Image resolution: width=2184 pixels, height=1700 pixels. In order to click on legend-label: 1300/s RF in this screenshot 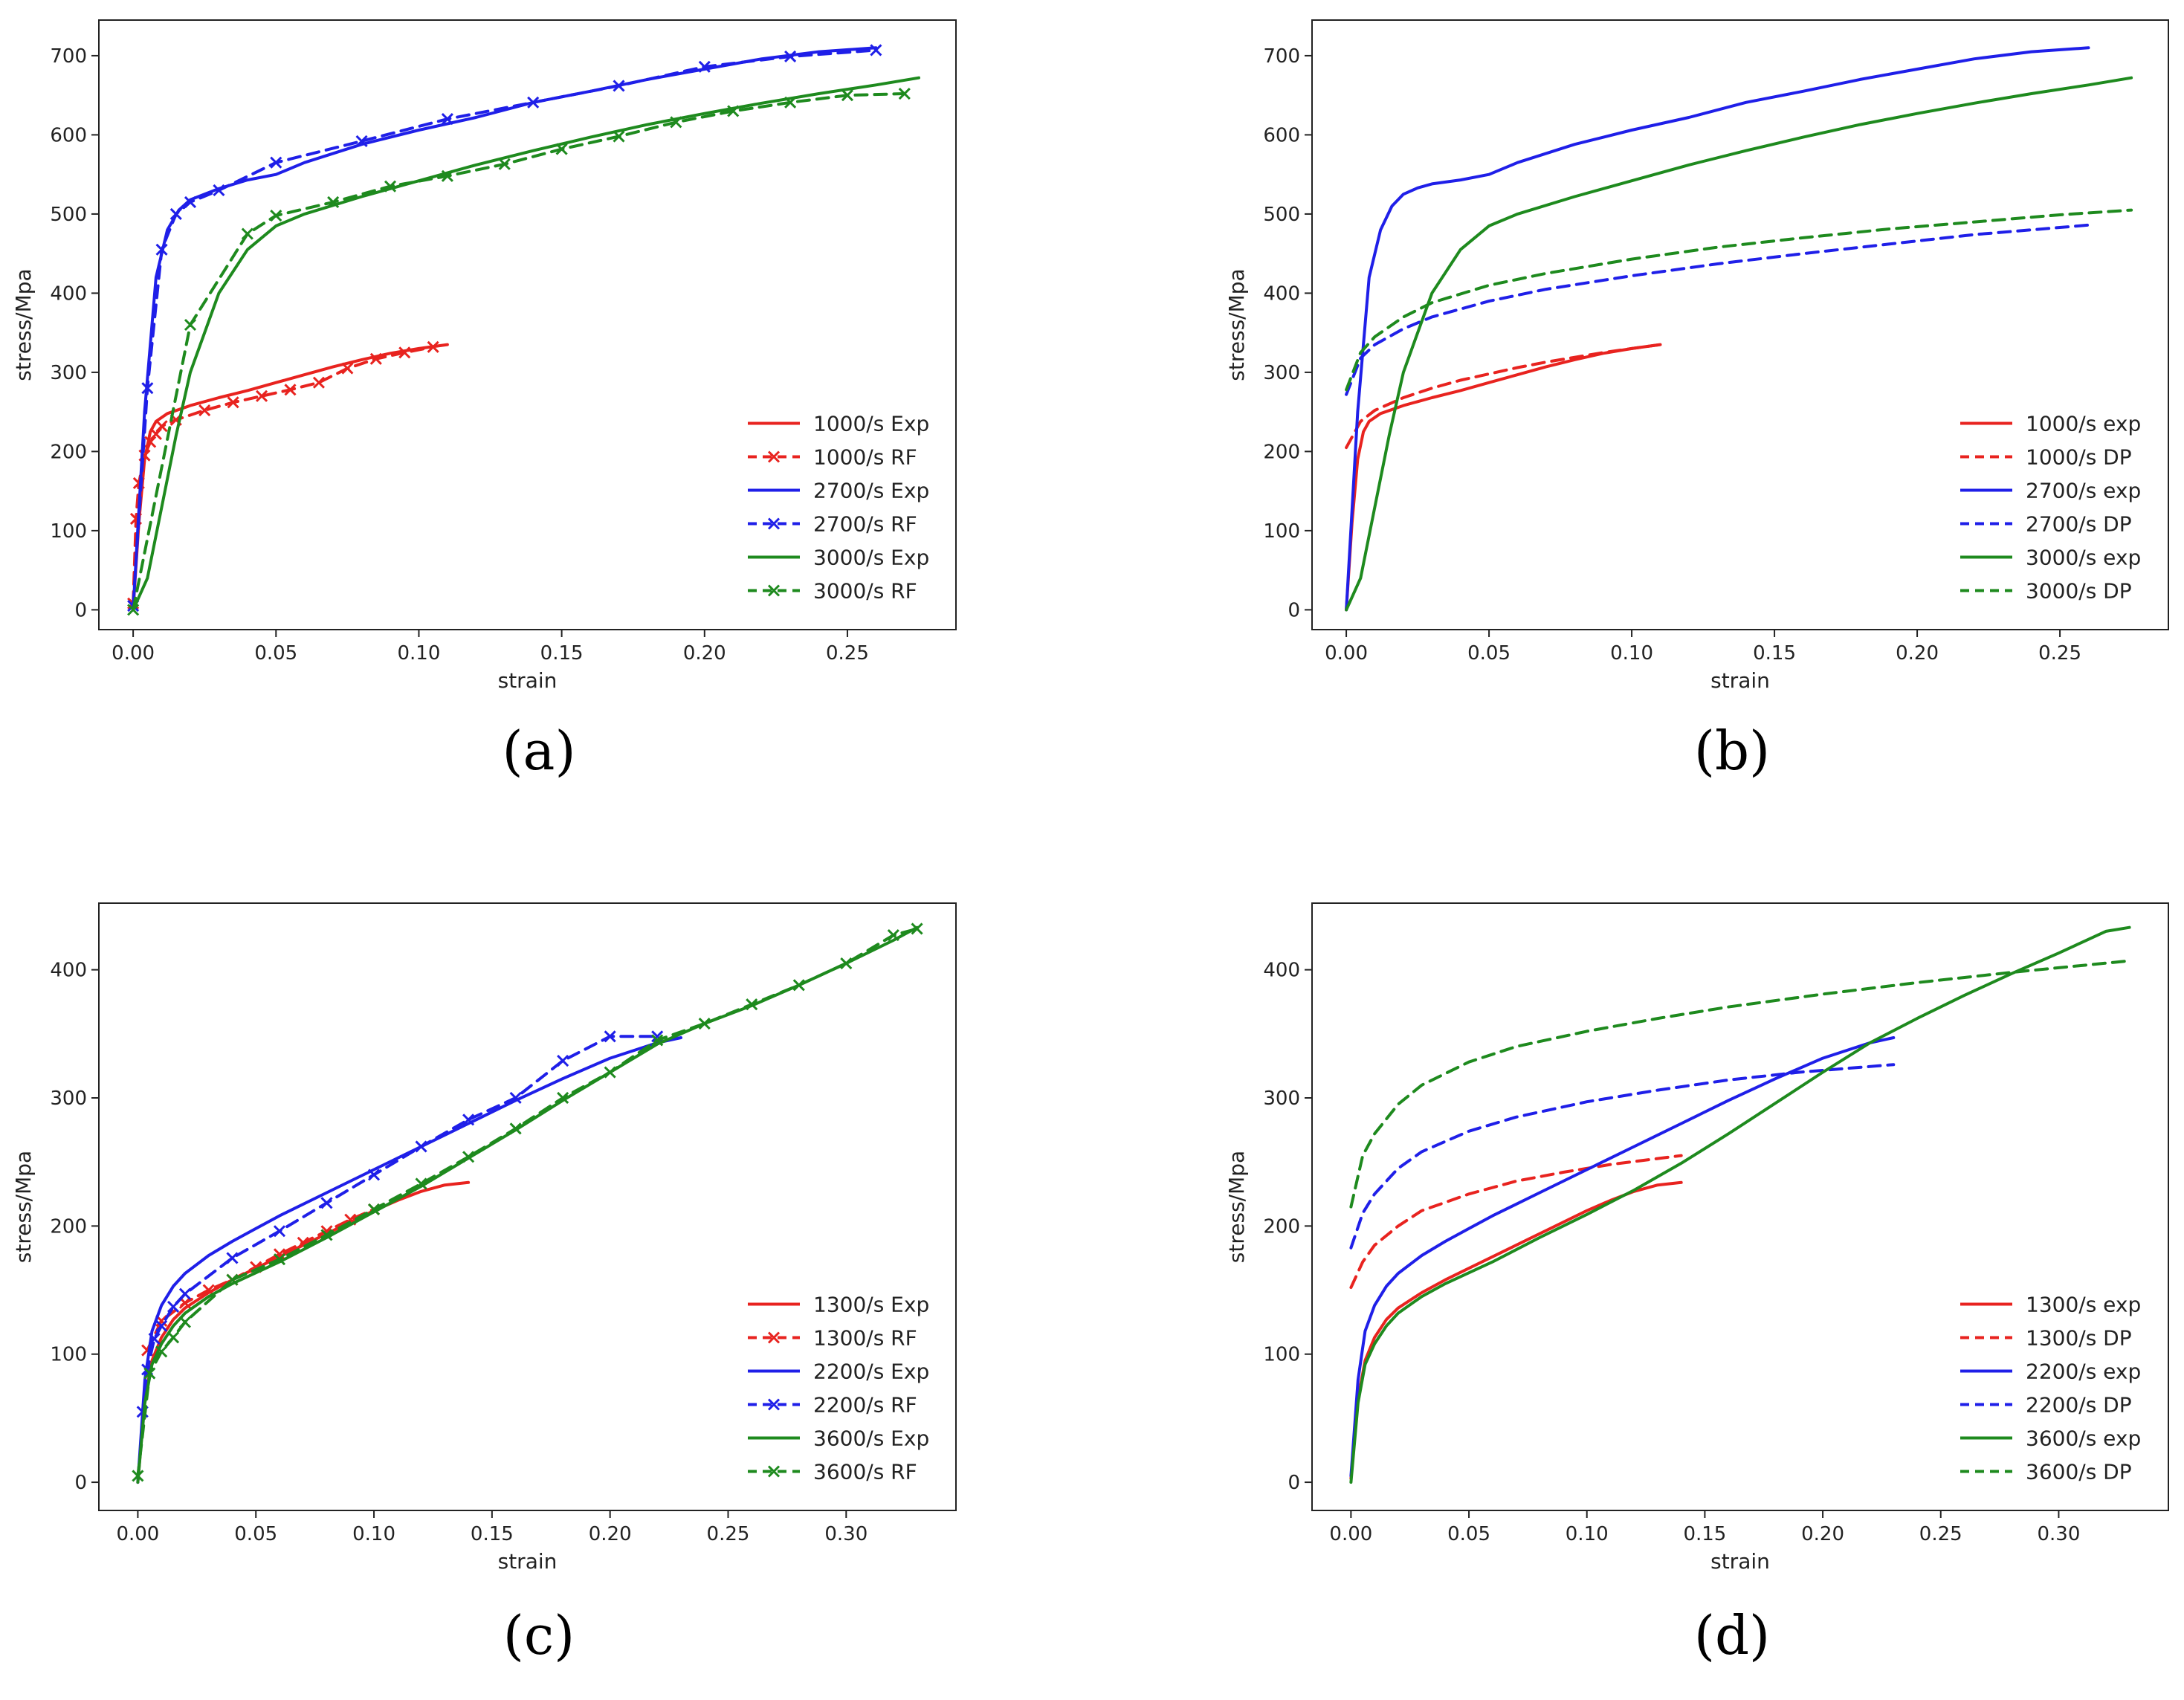, I will do `click(865, 1338)`.